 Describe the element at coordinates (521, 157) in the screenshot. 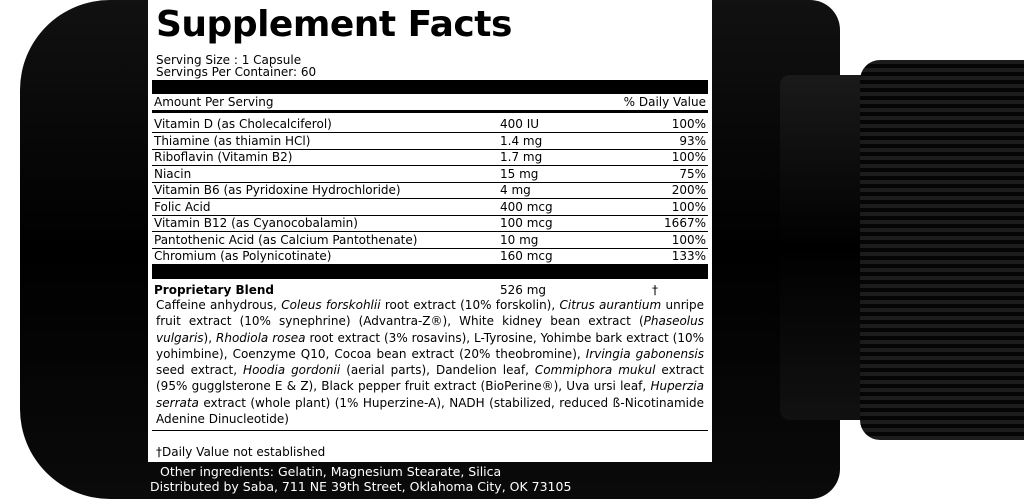

I see `nutrient-amount: 1.7 mg` at that location.